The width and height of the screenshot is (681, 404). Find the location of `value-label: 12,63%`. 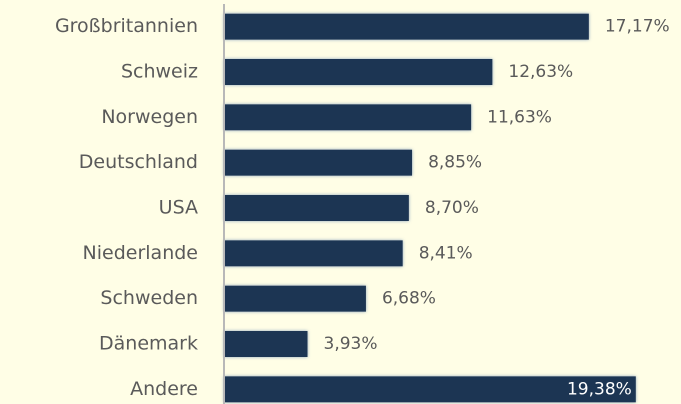

value-label: 12,63% is located at coordinates (540, 72).